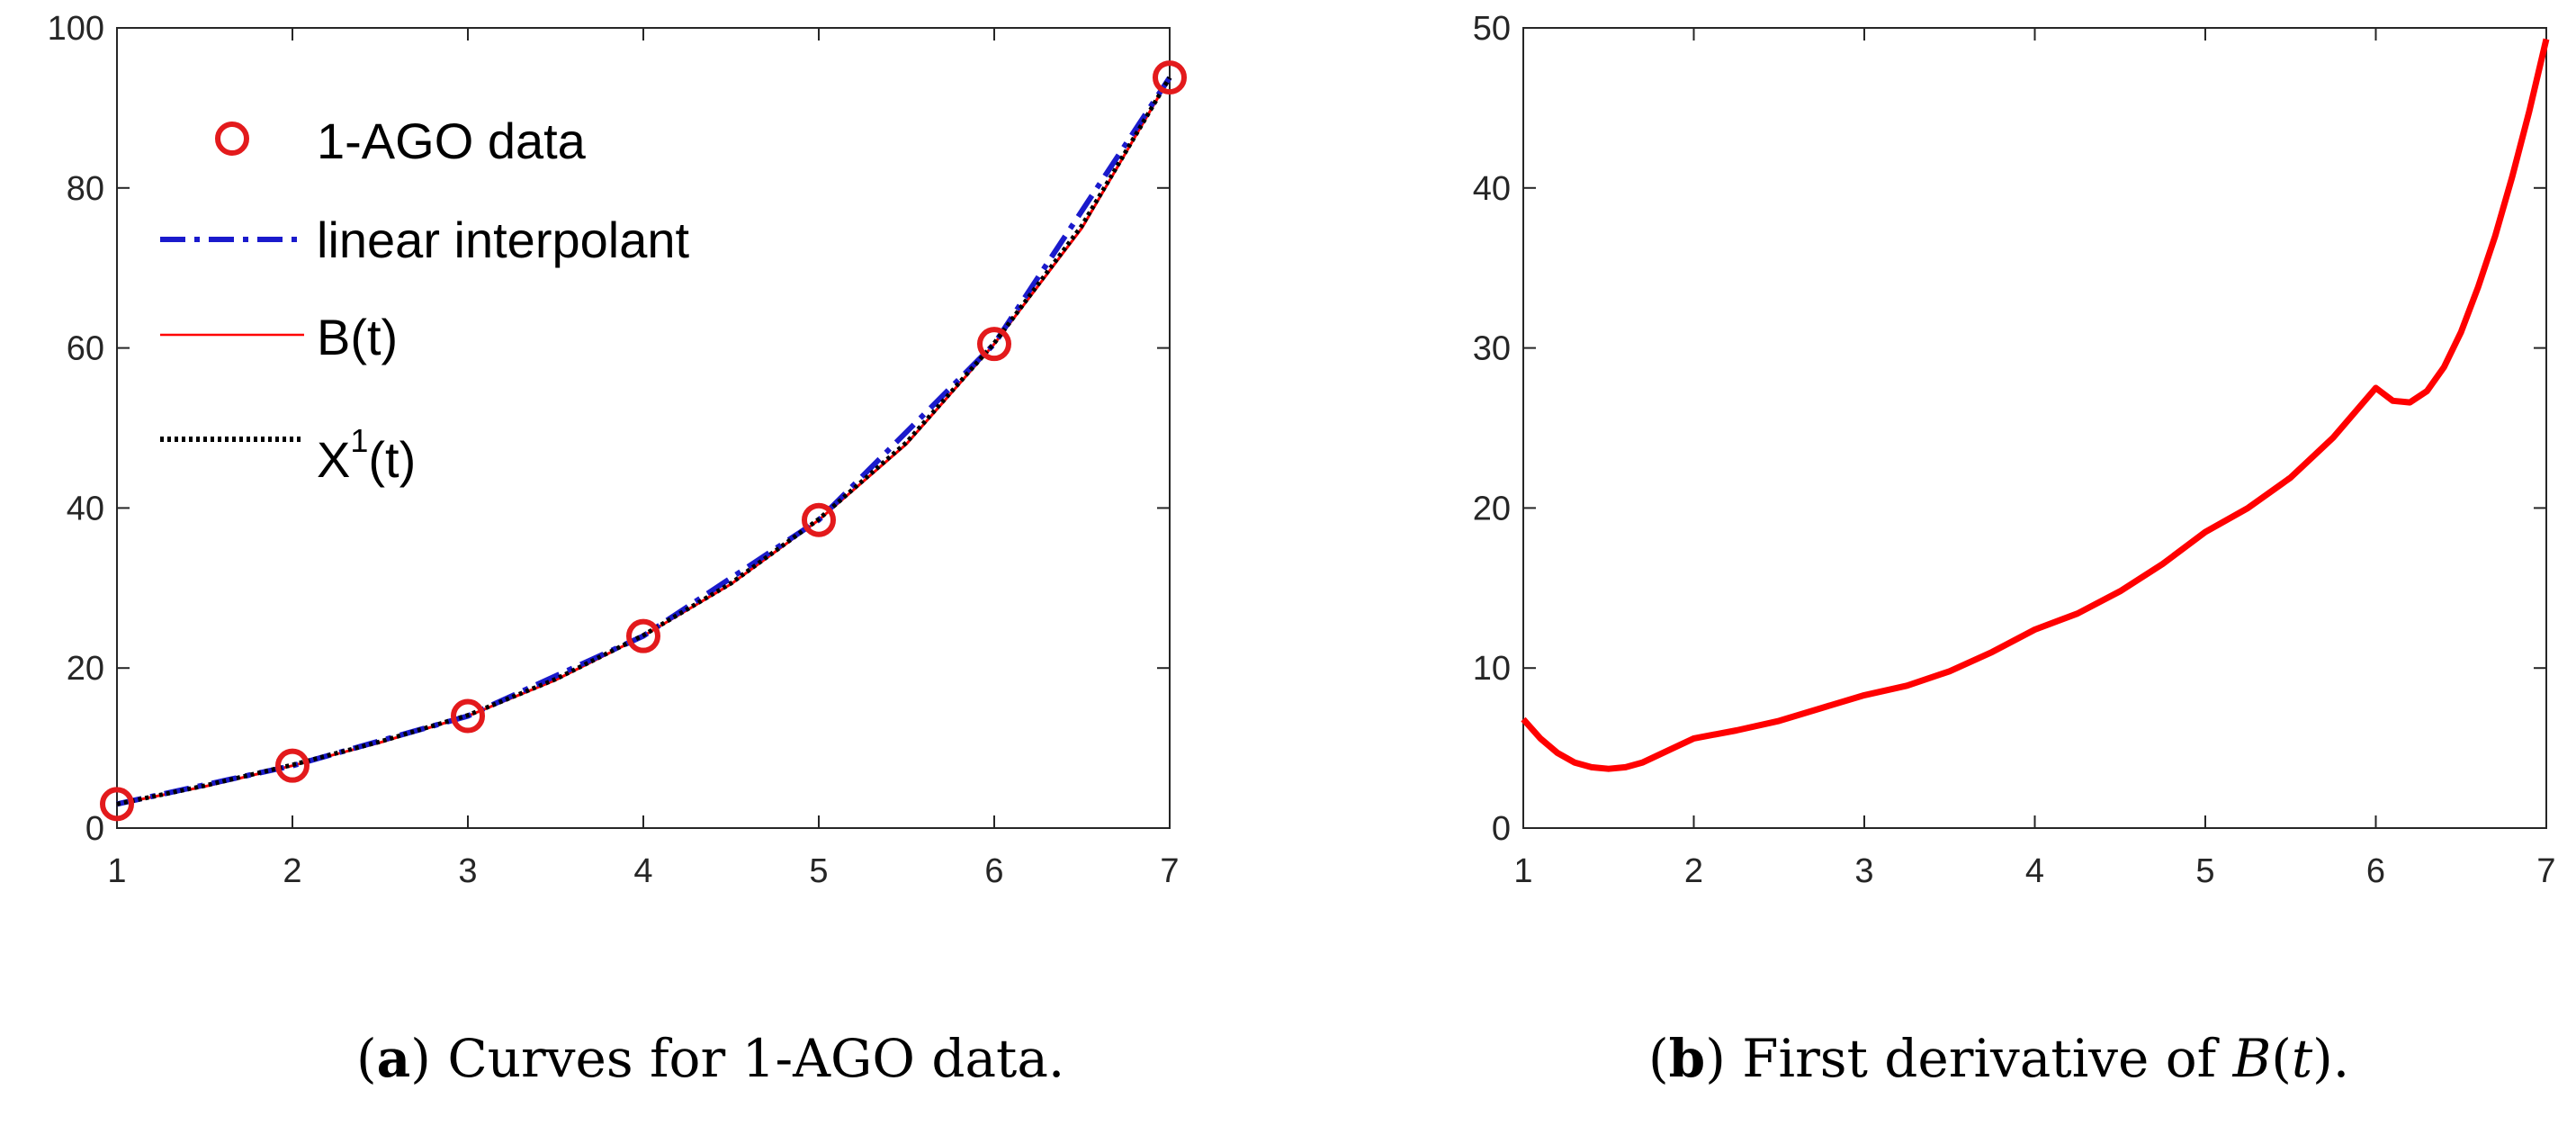 The height and width of the screenshot is (1126, 2576). Describe the element at coordinates (429, 1058) in the screenshot. I see `caption-a-close: )` at that location.